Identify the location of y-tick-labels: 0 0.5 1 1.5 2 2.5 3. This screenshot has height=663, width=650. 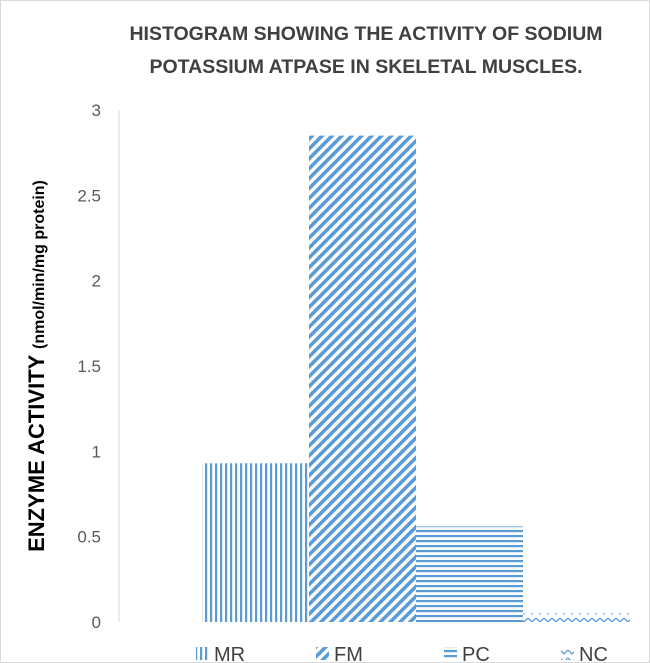
(89, 366).